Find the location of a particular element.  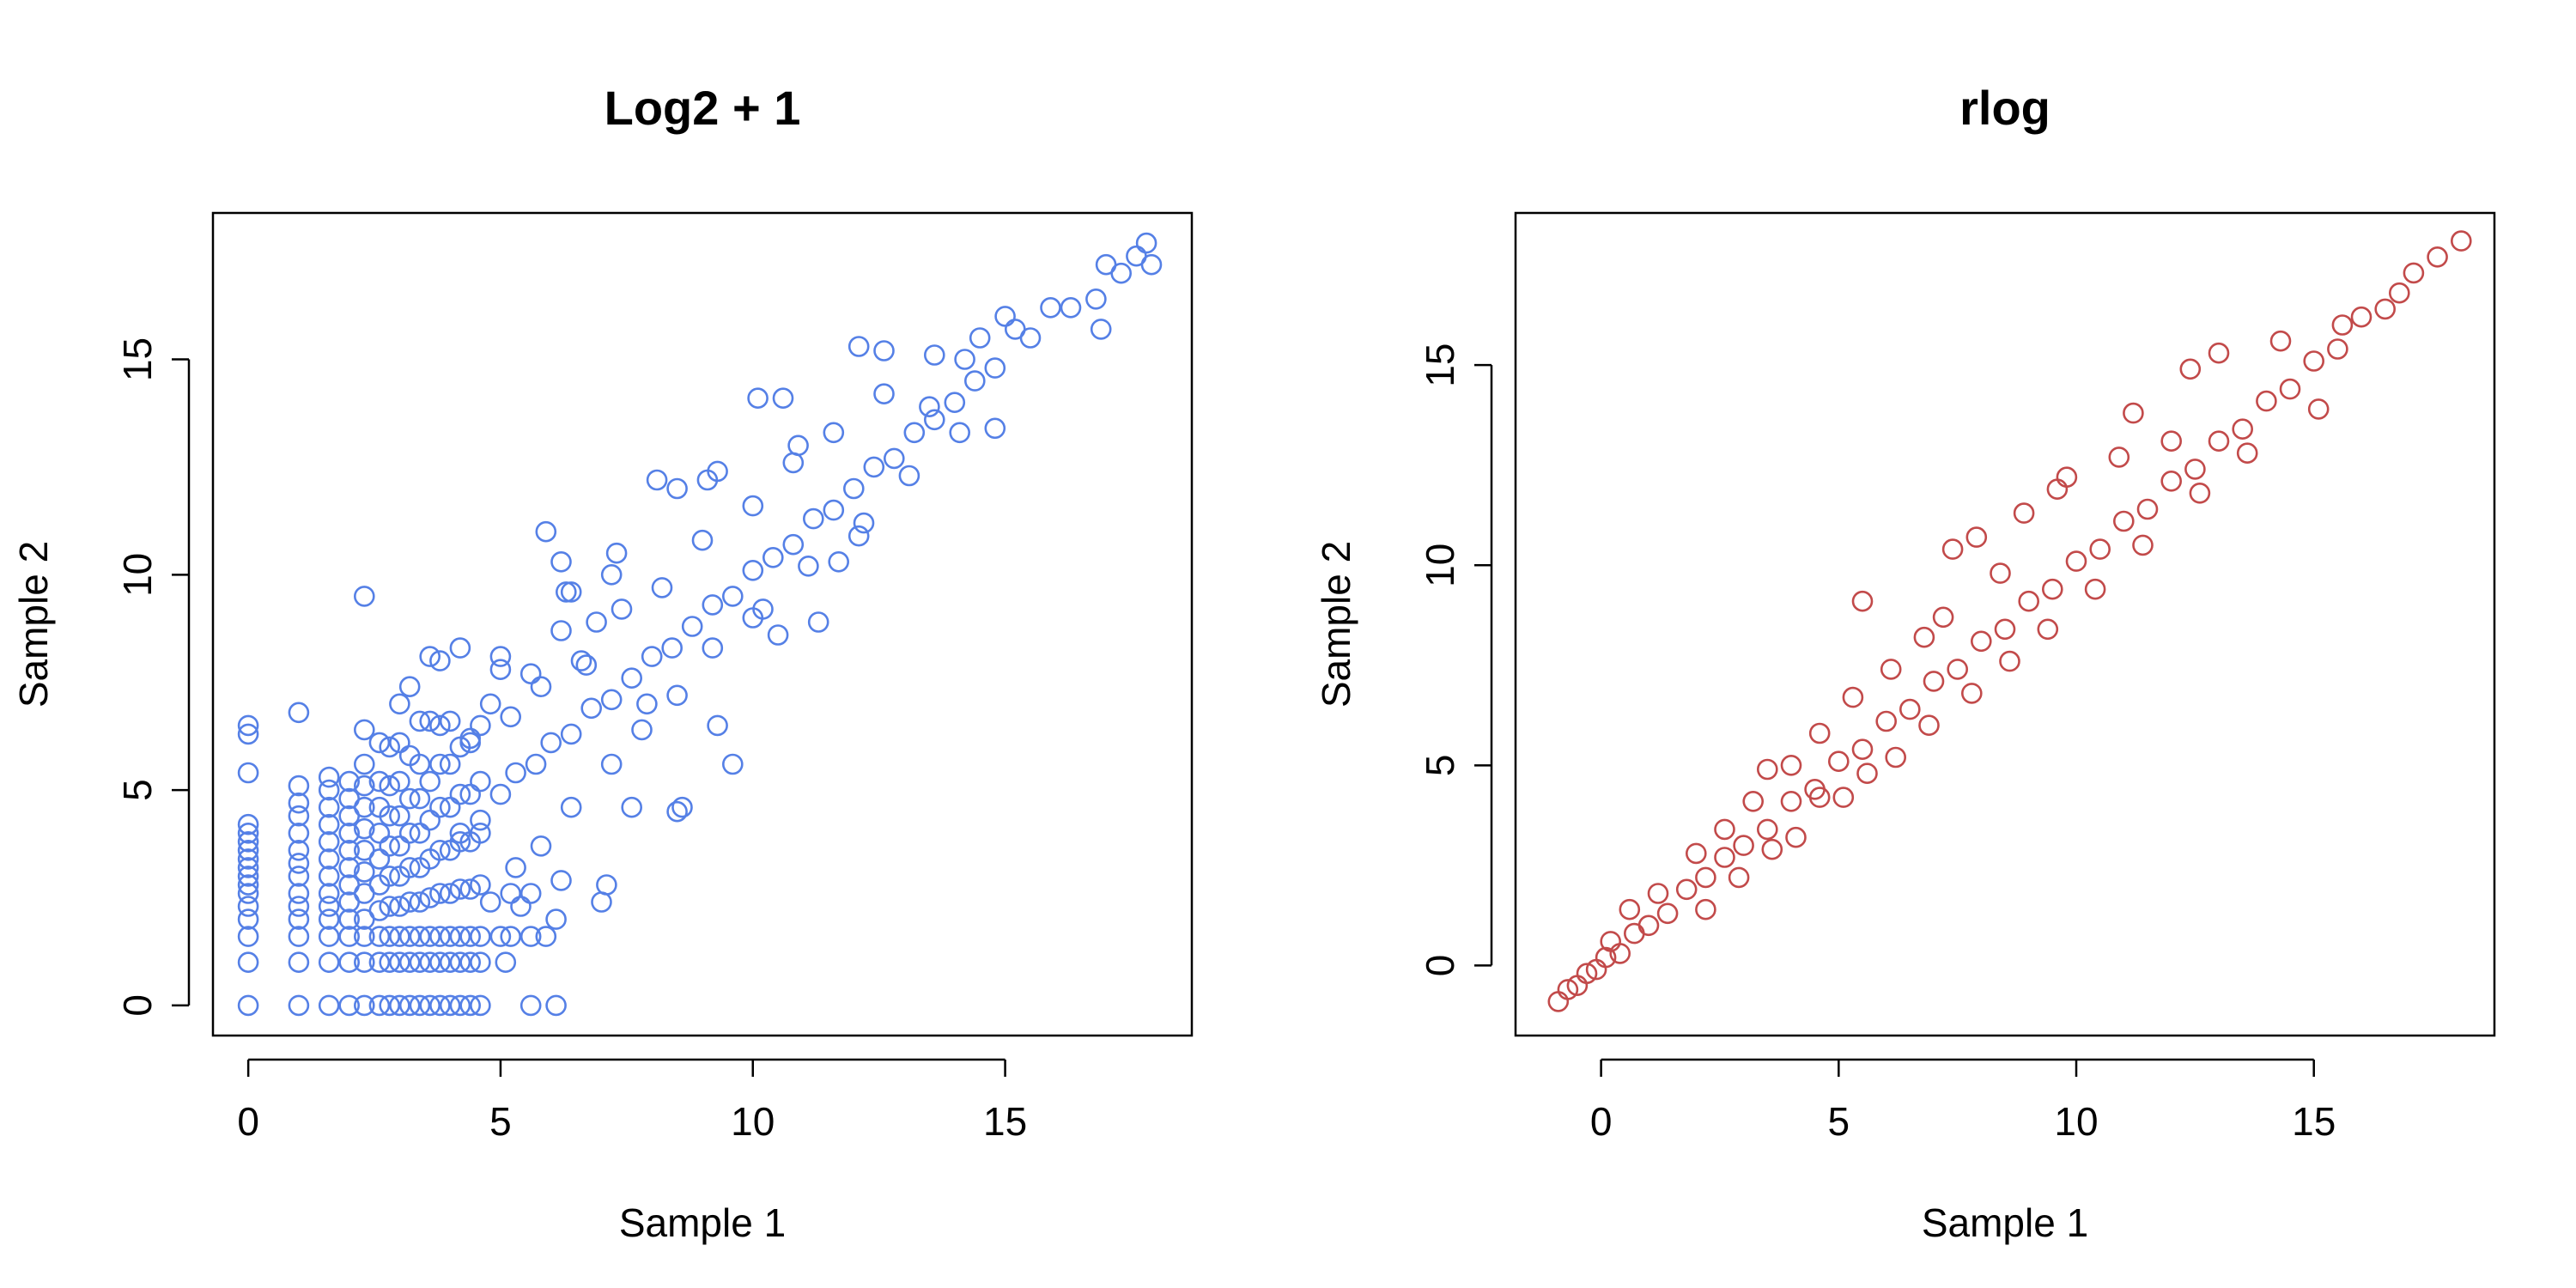

y-tick-label: 5 is located at coordinates (1440, 766).